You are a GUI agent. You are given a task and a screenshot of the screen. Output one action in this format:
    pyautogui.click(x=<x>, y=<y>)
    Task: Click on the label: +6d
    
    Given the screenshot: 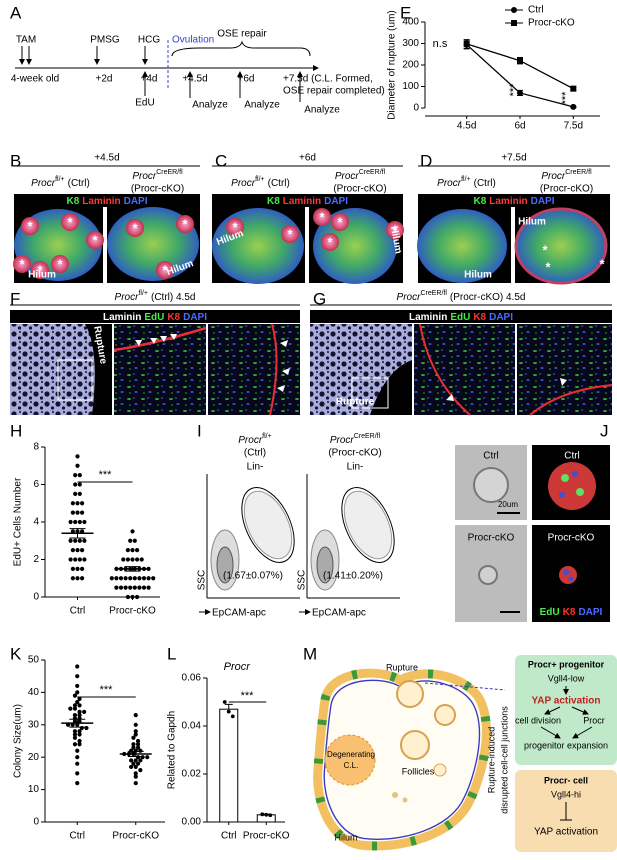 What is the action you would take?
    pyautogui.click(x=246, y=79)
    